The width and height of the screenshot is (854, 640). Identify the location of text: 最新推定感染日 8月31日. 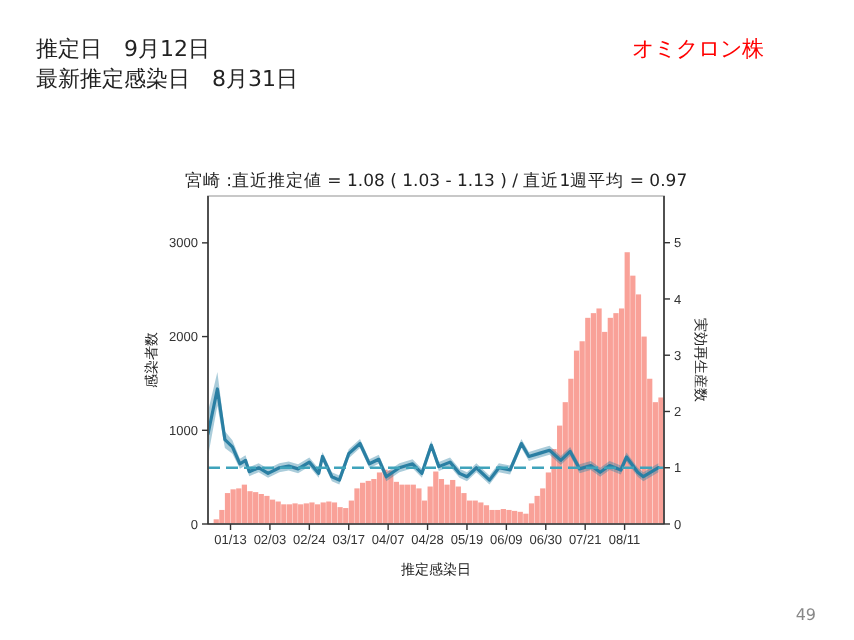
(167, 79).